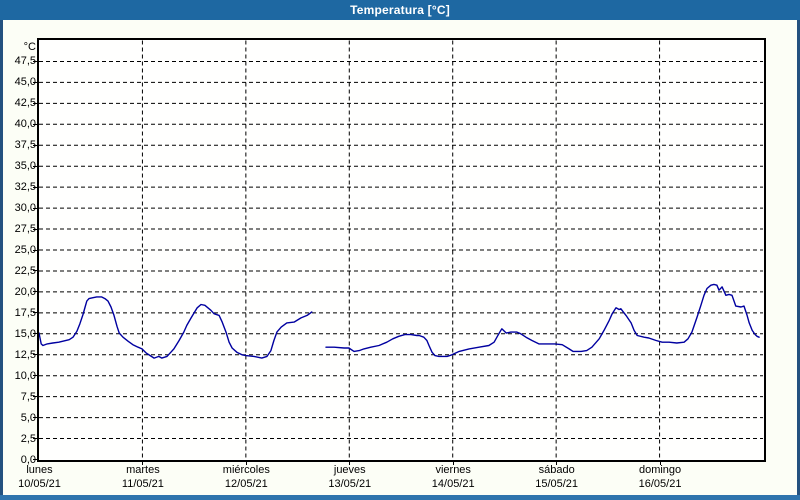  I want to click on y-axis-unit-label: °C, so click(29, 47).